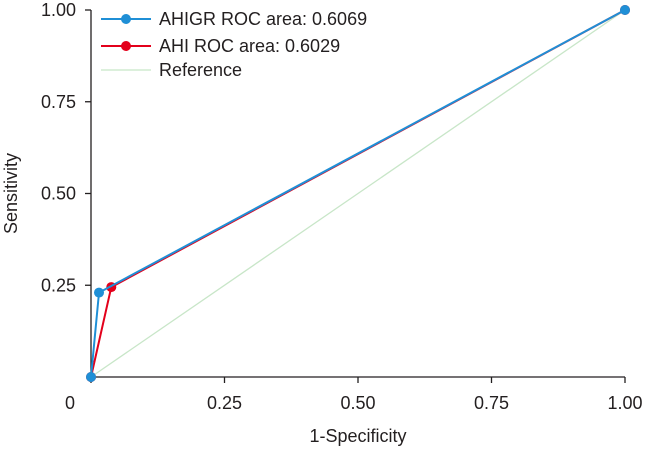 This screenshot has width=647, height=450. Describe the element at coordinates (357, 436) in the screenshot. I see `x-axis-title: 1-Specificity` at that location.